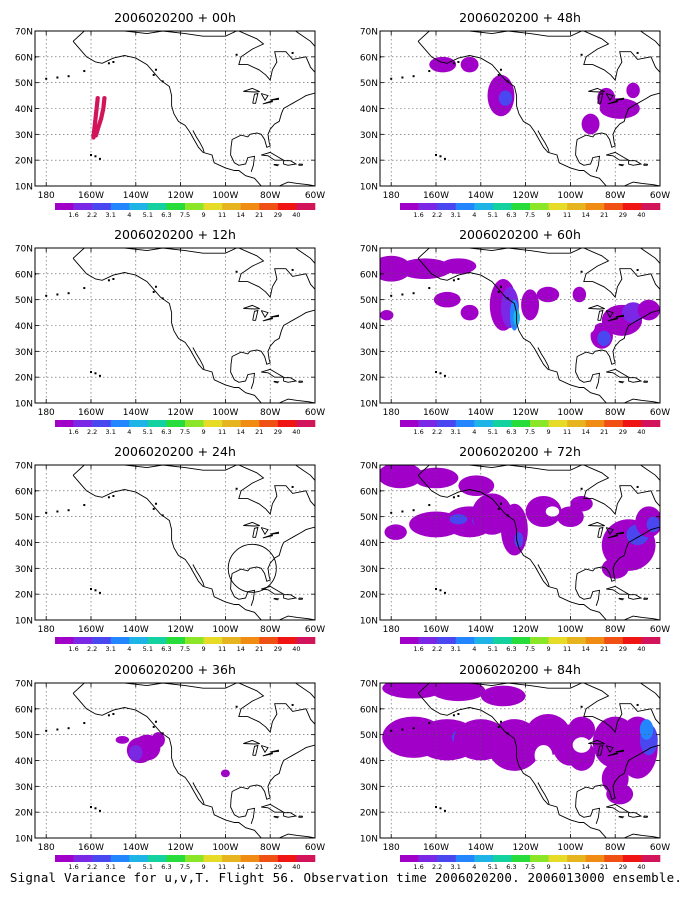 This screenshot has width=692, height=900. Describe the element at coordinates (24, 110) in the screenshot. I see `lat-tick-label: 40N` at that location.